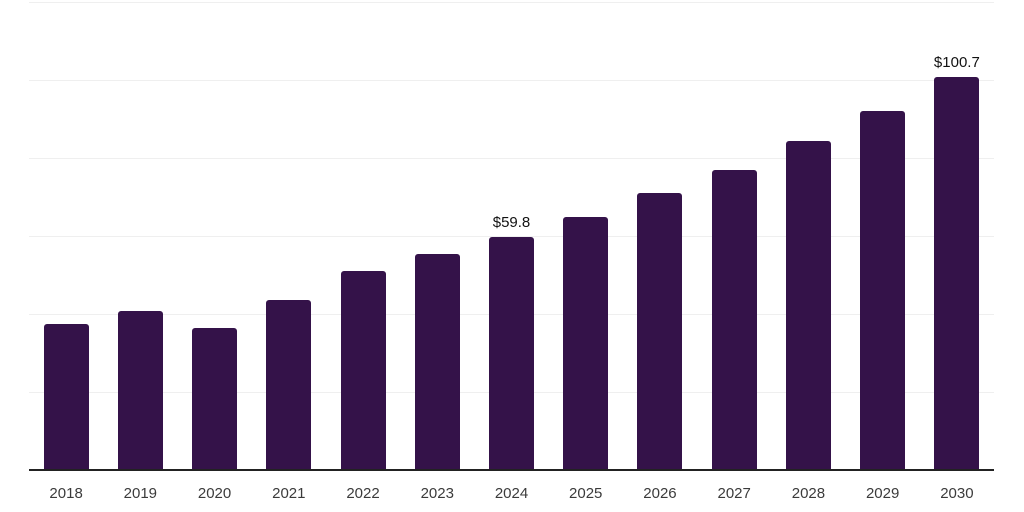 This screenshot has height=512, width=1024. I want to click on x-tick-label-2026: 2026, so click(660, 493).